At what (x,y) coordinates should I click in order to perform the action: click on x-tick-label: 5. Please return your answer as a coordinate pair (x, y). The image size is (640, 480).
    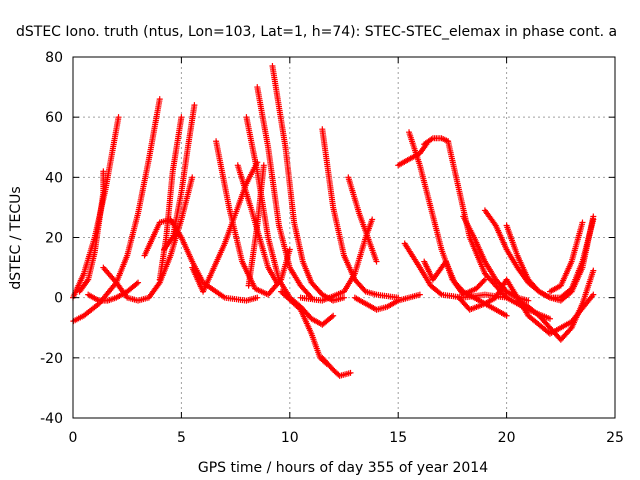
    Looking at the image, I should click on (181, 438).